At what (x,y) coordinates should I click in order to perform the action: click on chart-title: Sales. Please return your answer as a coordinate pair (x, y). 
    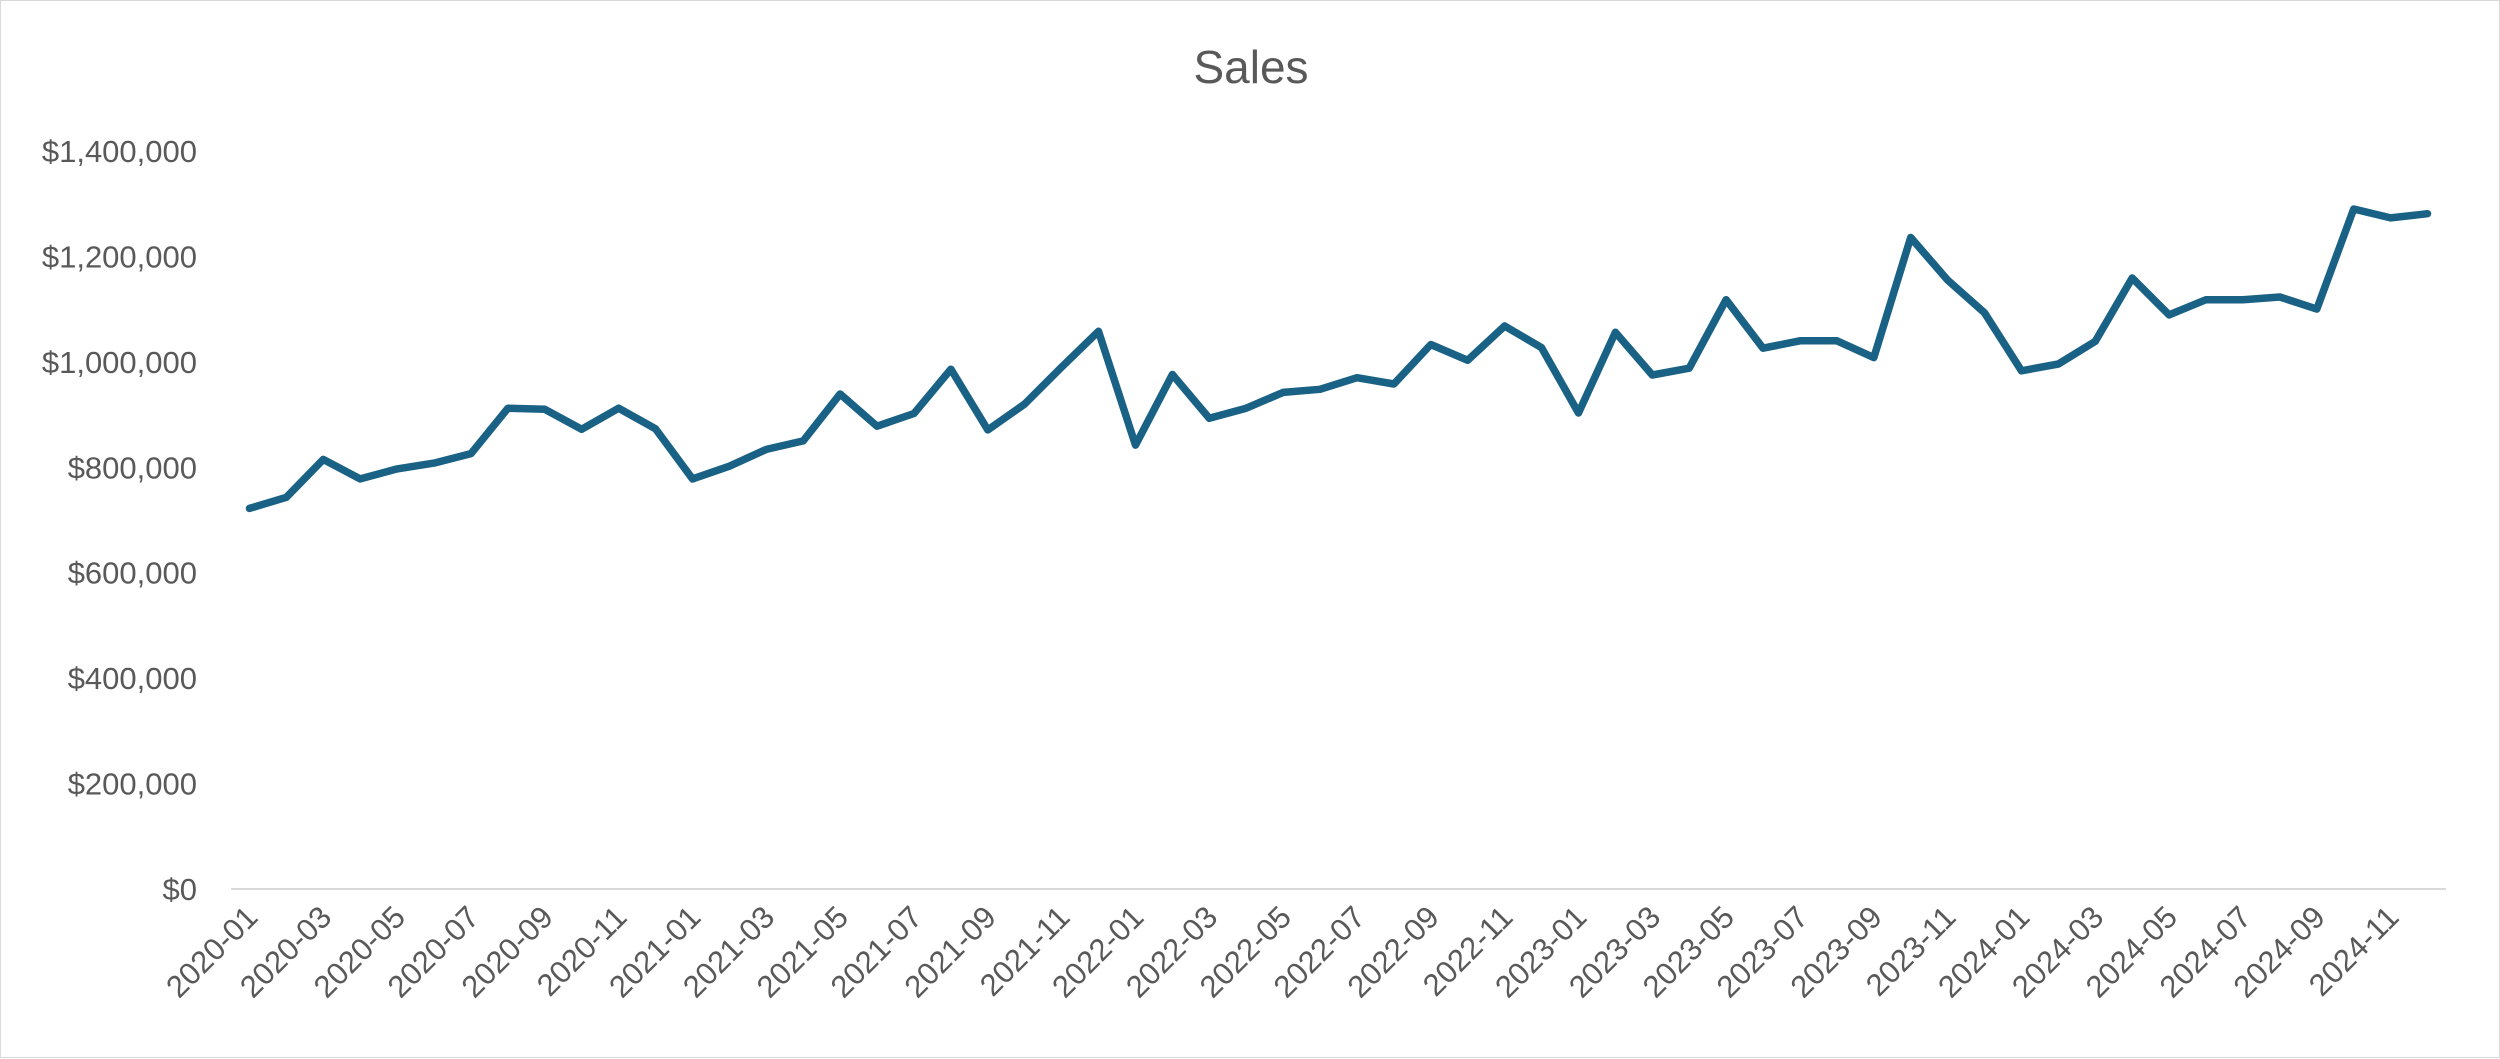
    Looking at the image, I should click on (1250, 67).